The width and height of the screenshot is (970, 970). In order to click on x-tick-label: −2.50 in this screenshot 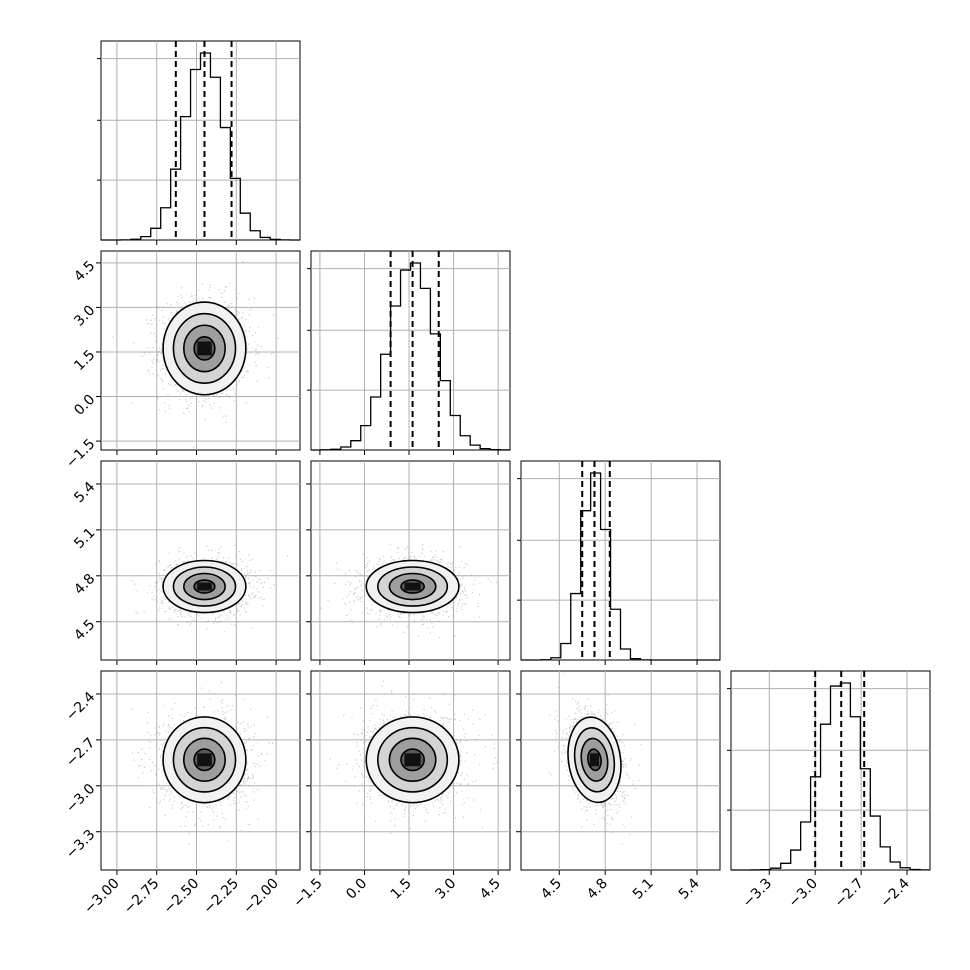, I will do `click(182, 897)`.